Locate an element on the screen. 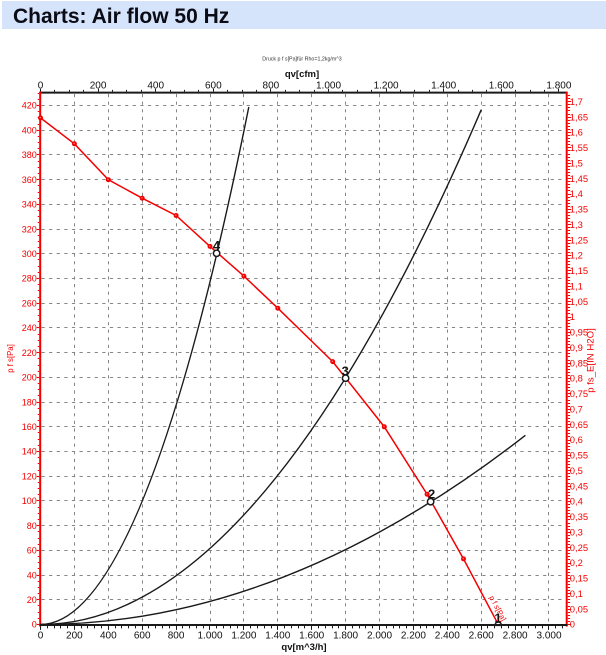 This screenshot has height=655, width=606. svg-text: 3 is located at coordinates (345, 371).